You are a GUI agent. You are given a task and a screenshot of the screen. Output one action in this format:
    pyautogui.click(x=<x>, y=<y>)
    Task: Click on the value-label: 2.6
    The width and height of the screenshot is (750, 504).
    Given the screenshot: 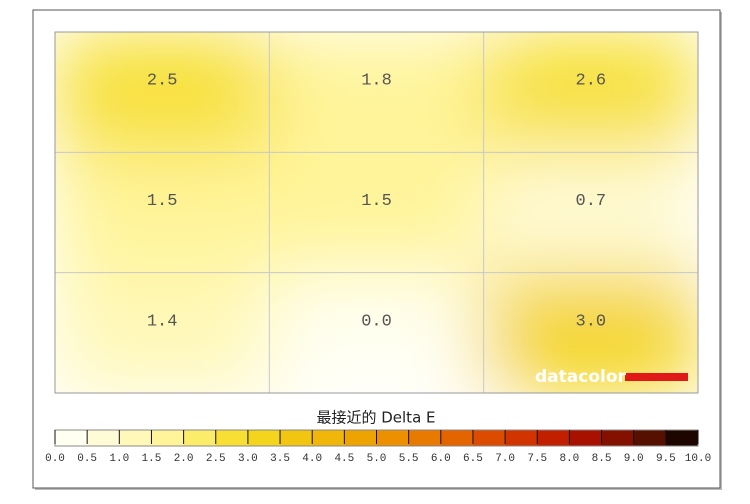 What is the action you would take?
    pyautogui.click(x=591, y=81)
    